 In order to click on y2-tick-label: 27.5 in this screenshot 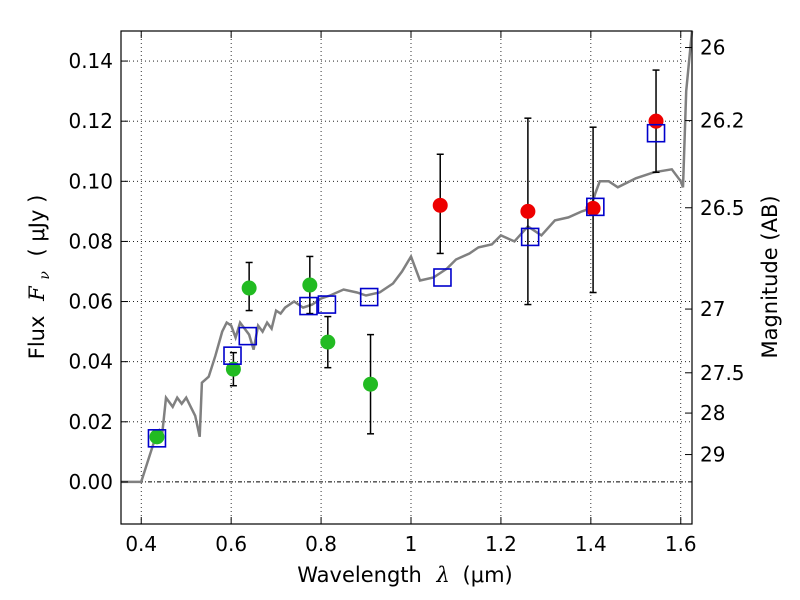, I will do `click(722, 373)`.